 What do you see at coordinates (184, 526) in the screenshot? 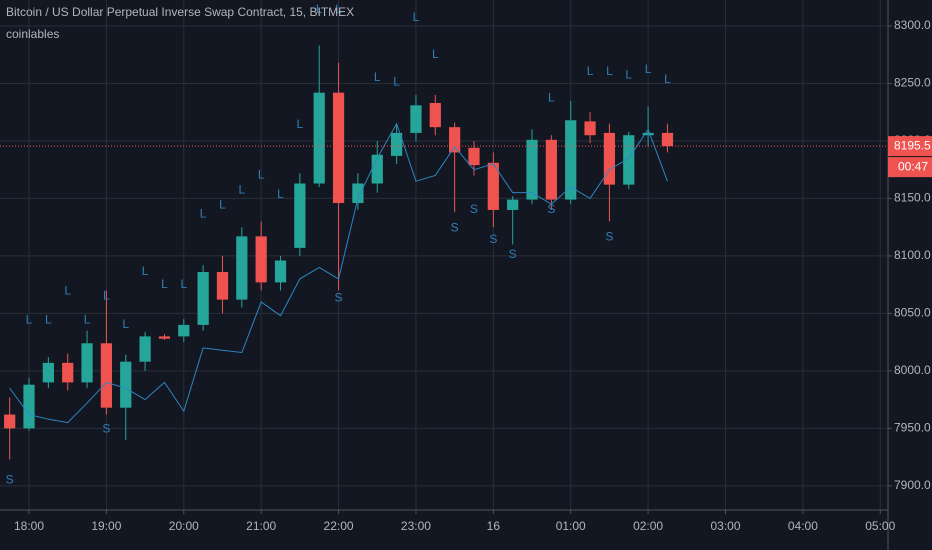
I see `x-tick-label: 20:00` at bounding box center [184, 526].